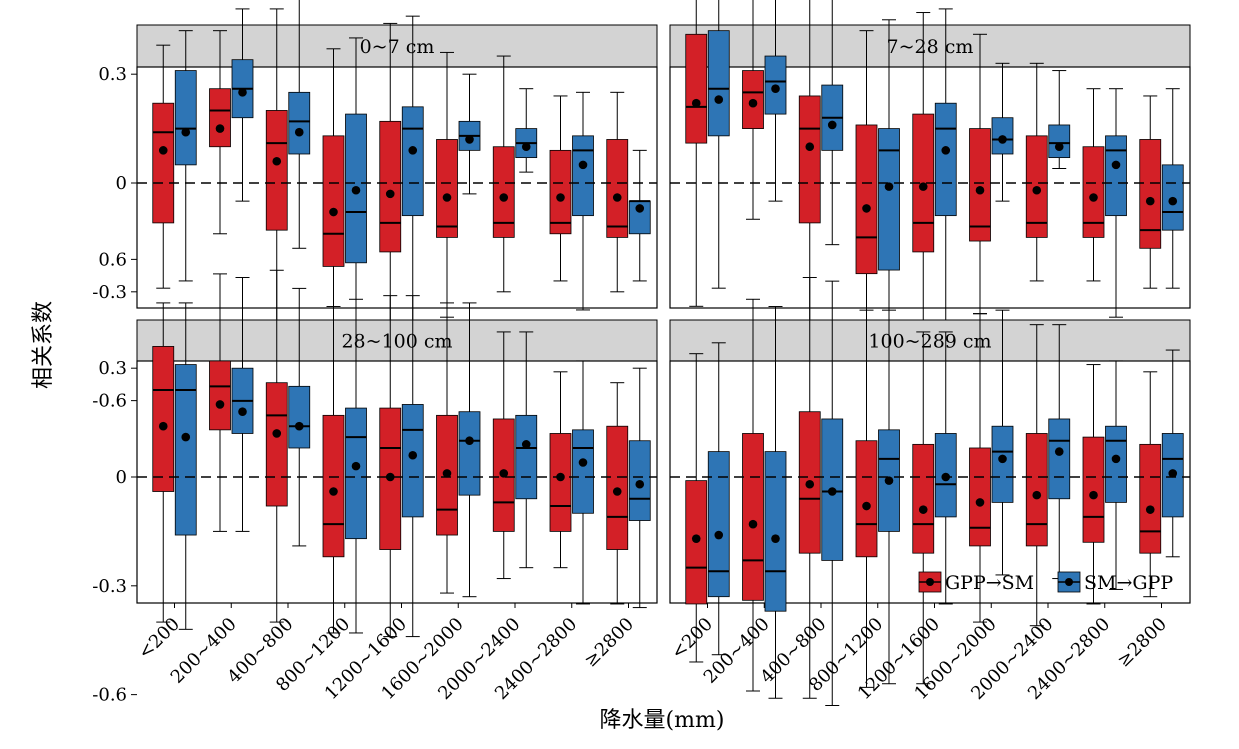  What do you see at coordinates (1128, 583) in the screenshot?
I see `legend-label: SM→GPP` at bounding box center [1128, 583].